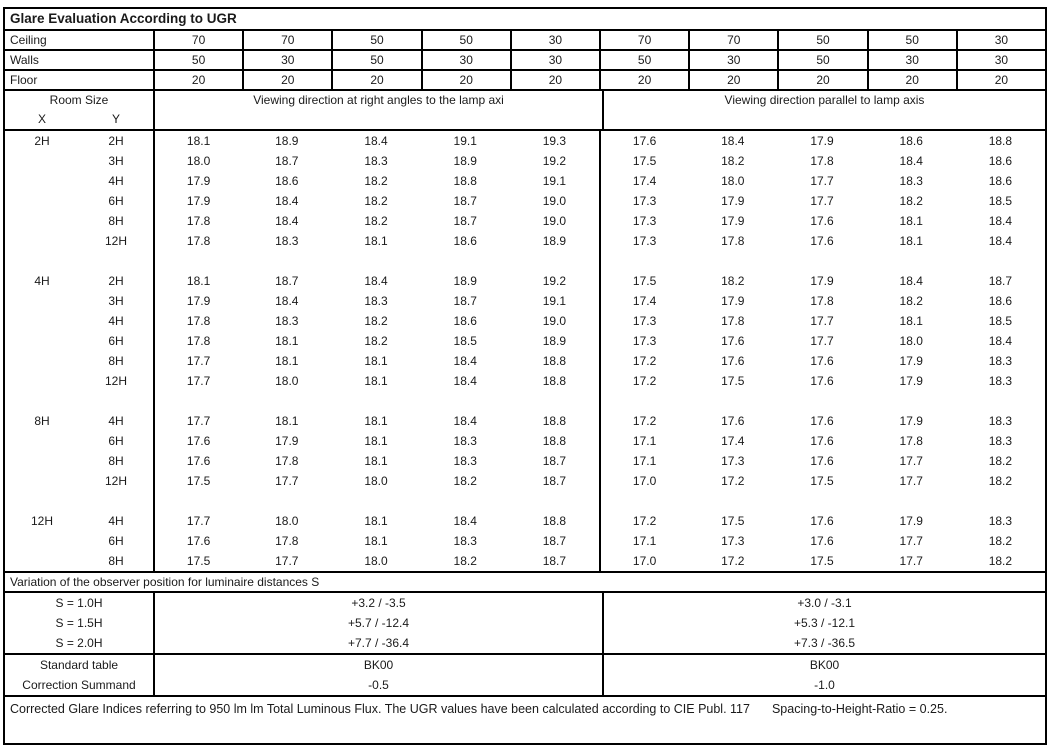 This screenshot has width=1050, height=750. I want to click on spacer-row, so click(525, 501).